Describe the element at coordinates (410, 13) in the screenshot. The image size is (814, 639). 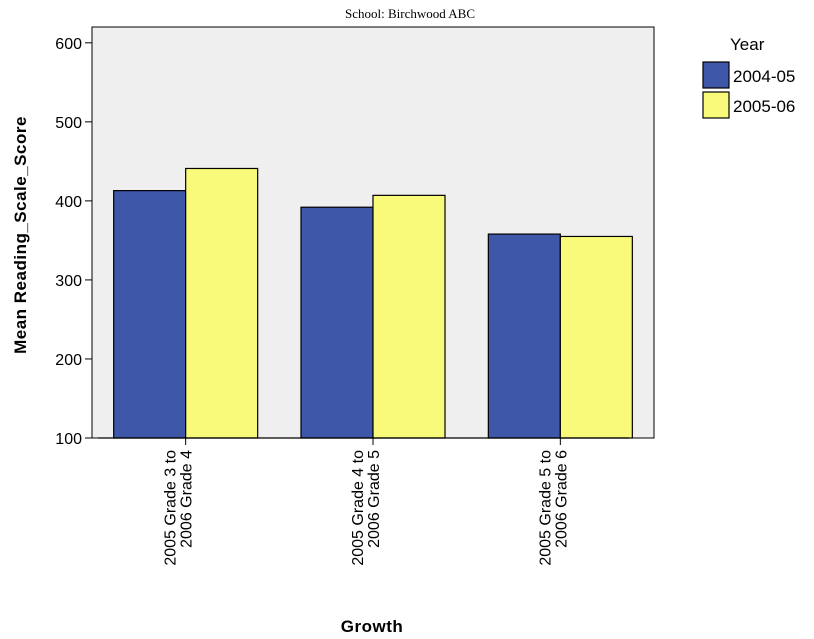
I see `chart-title: School: Birchwood ABC` at that location.